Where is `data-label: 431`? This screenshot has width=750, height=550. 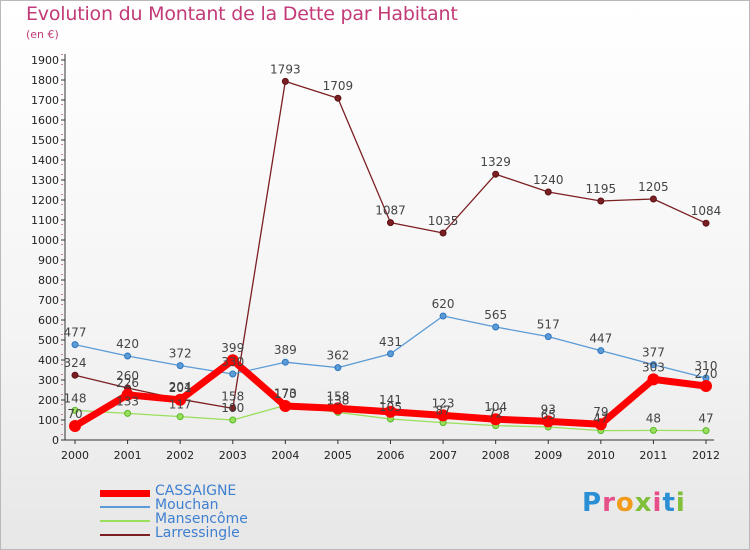 data-label: 431 is located at coordinates (390, 342).